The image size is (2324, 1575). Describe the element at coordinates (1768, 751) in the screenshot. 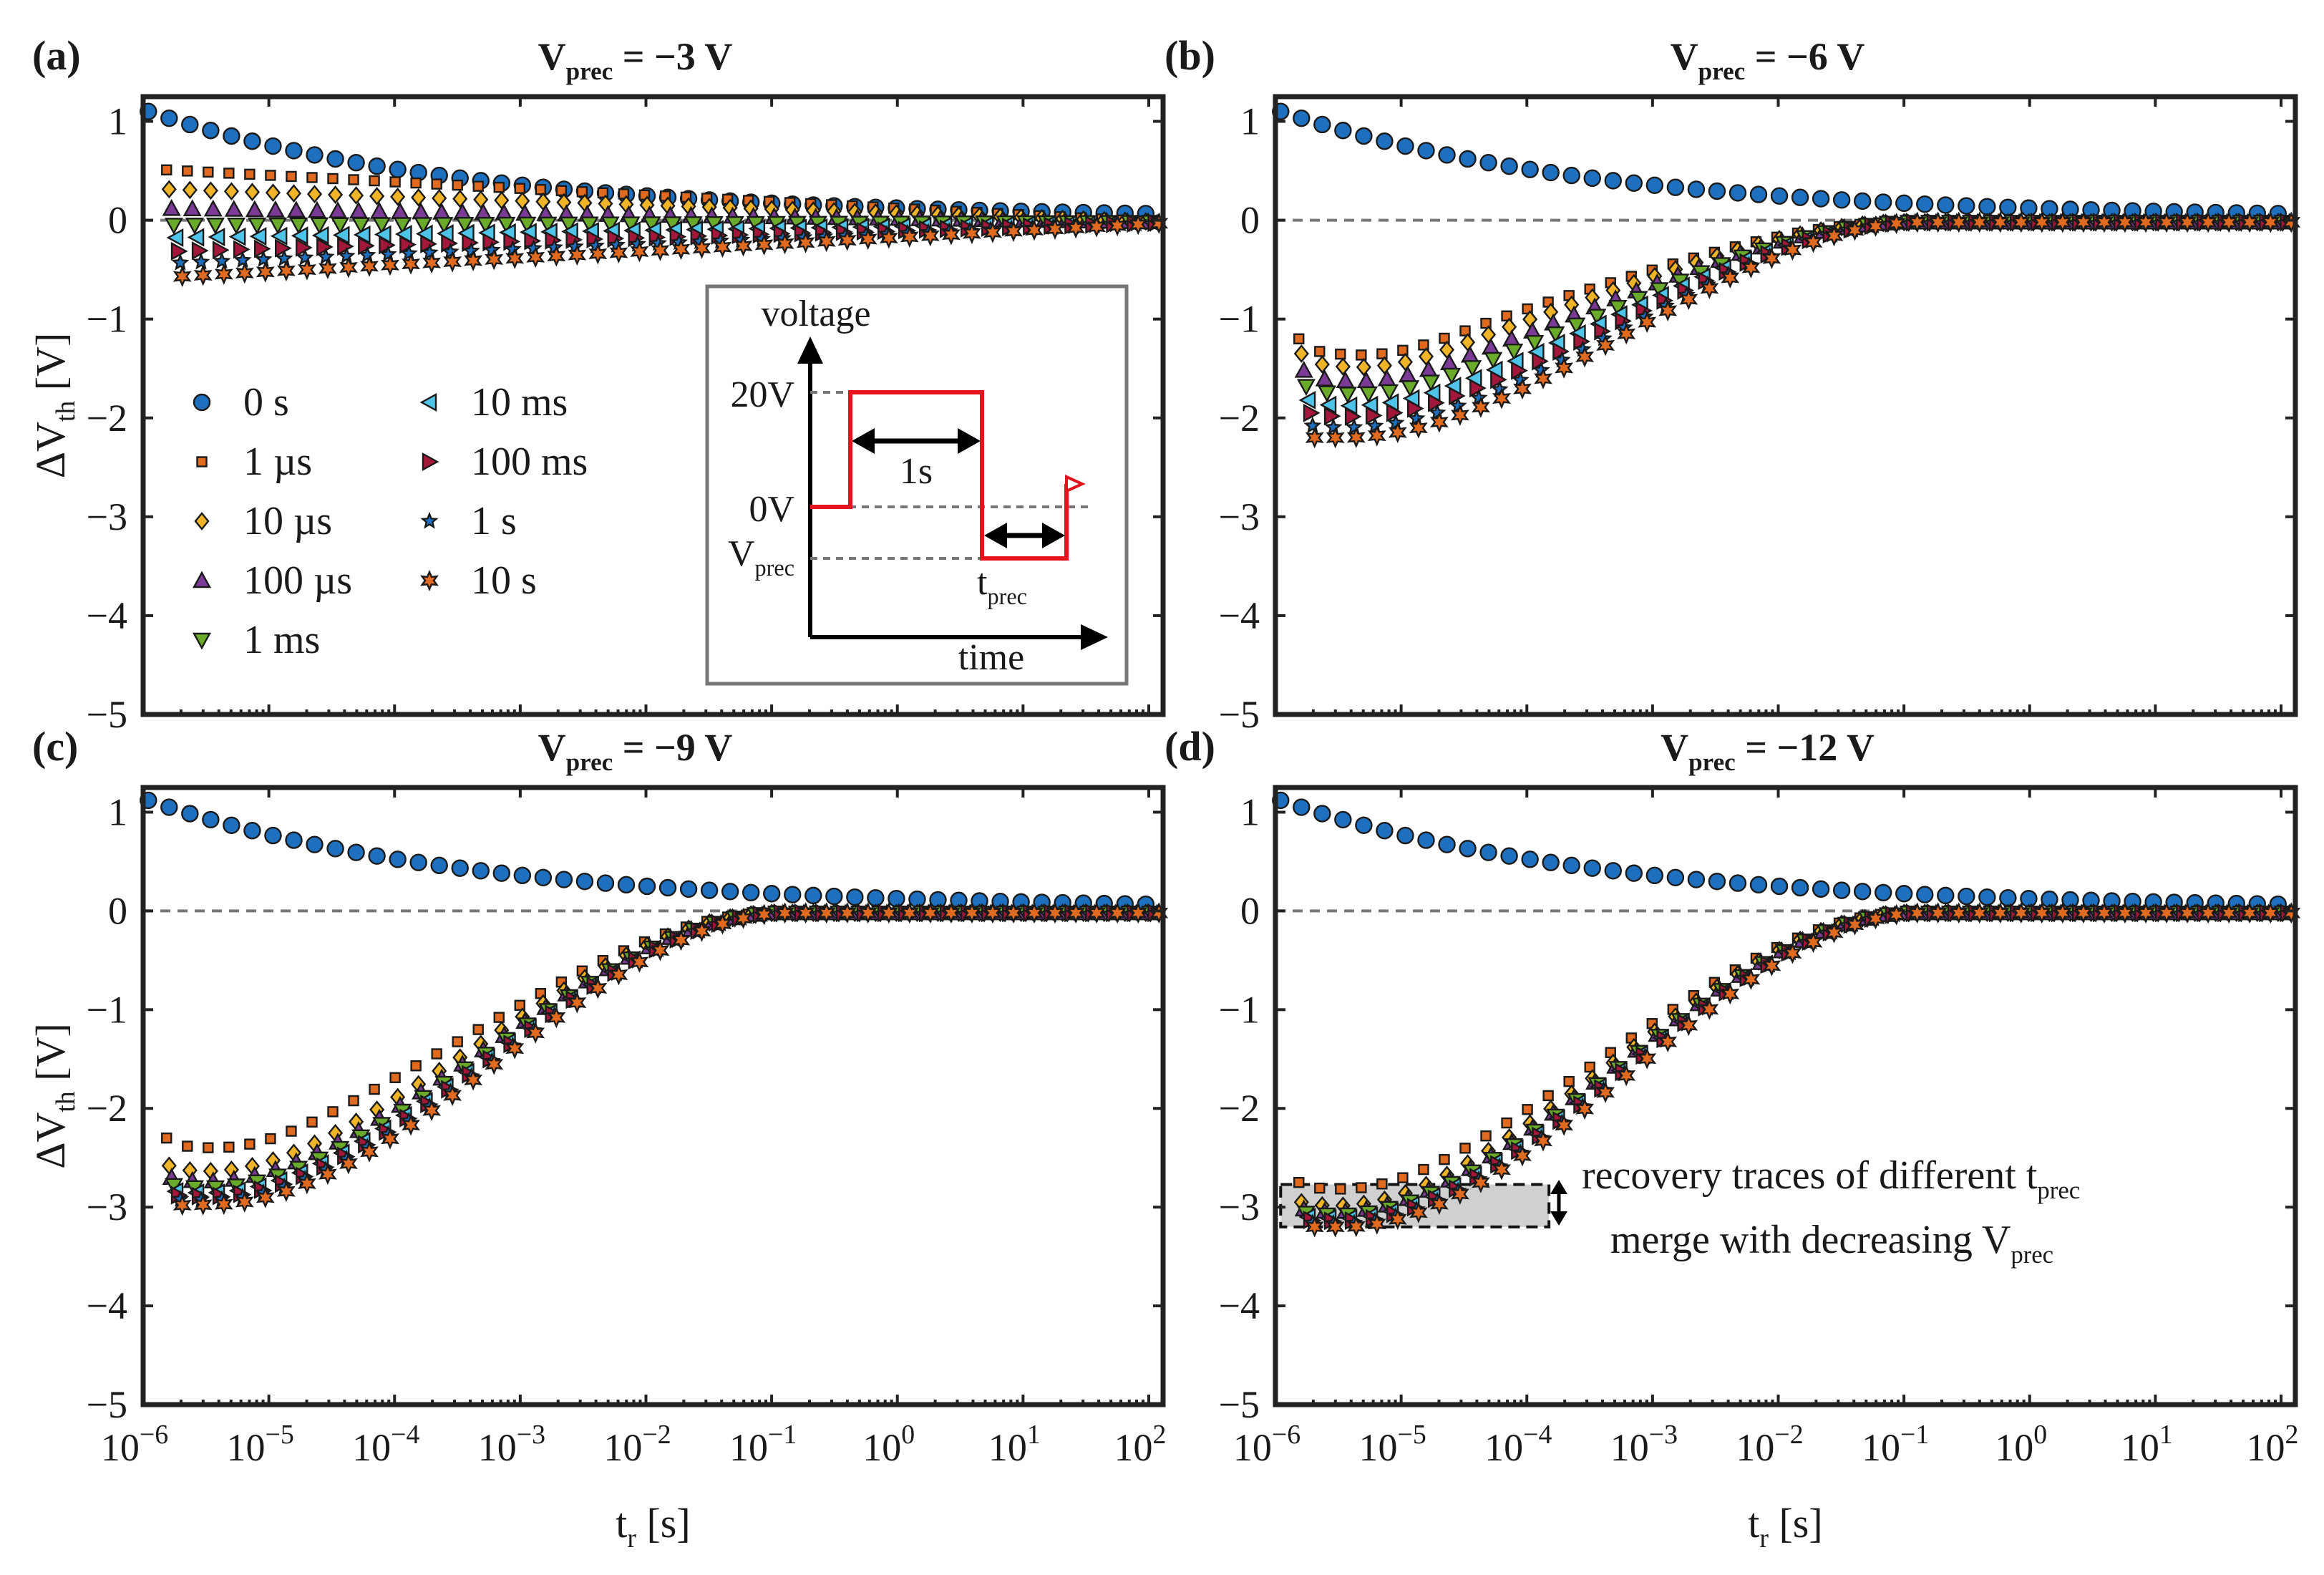

I see `panel-title: Vprec = −12 V` at that location.